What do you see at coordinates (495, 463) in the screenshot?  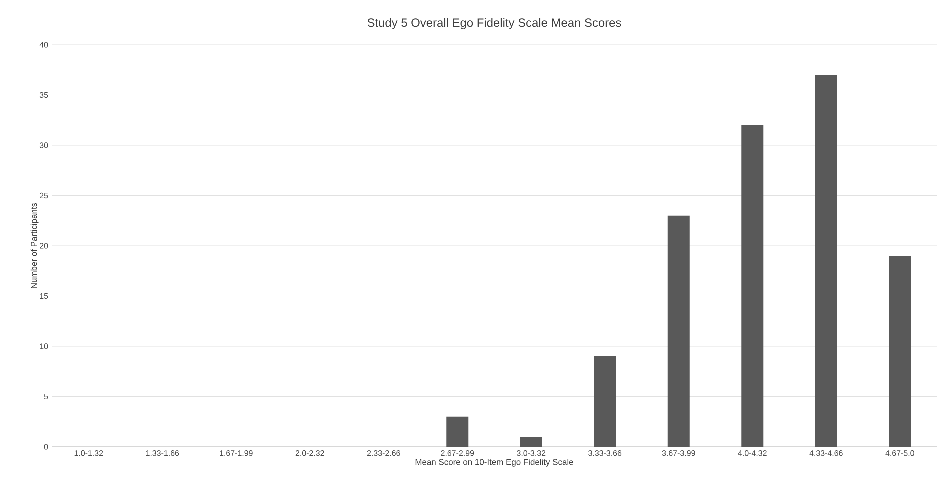 I see `x-axis-title: Mean Score on 10-Item Ego Fidelity Scale` at bounding box center [495, 463].